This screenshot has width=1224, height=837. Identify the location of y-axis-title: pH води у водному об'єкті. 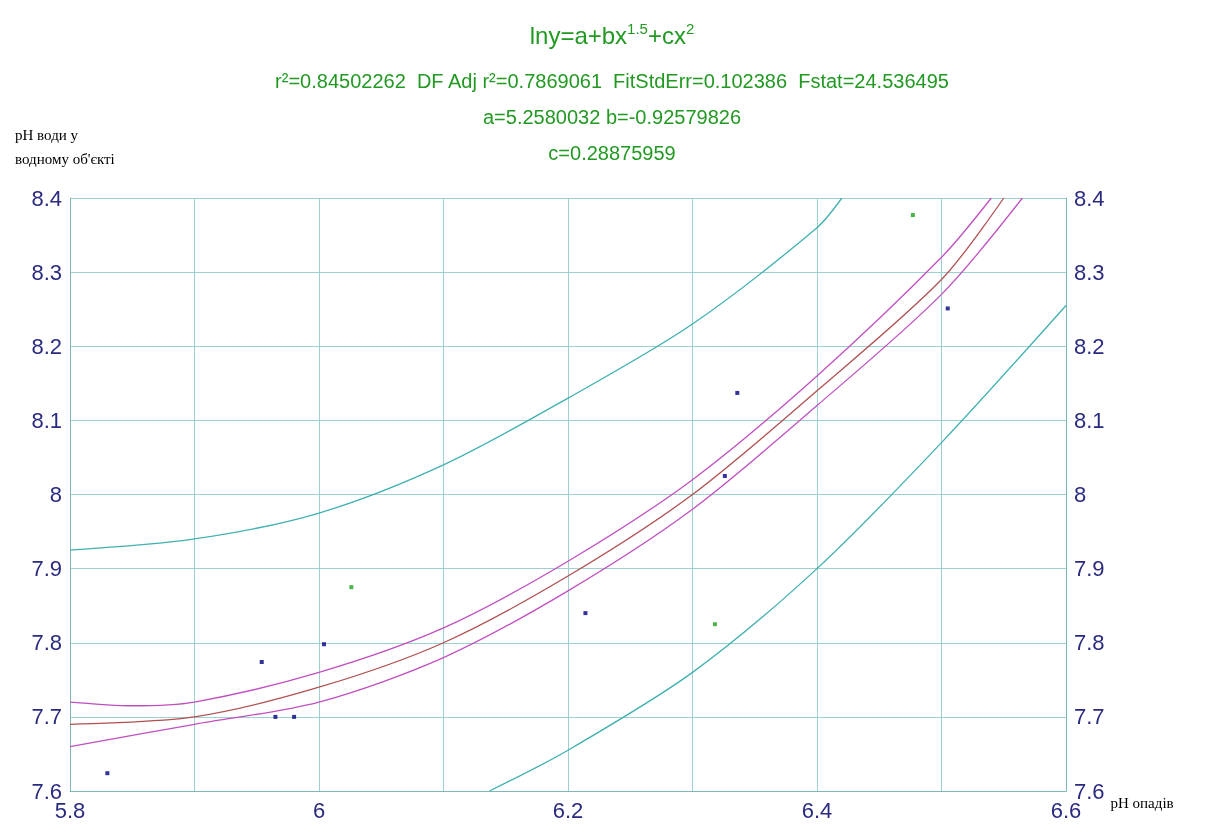
(65, 147).